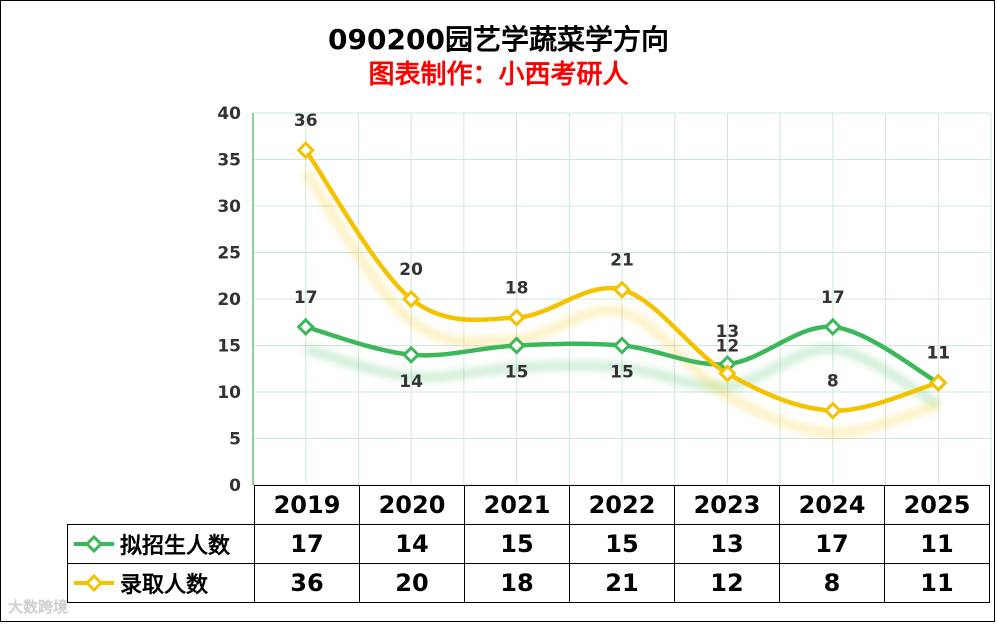 The image size is (997, 624). Describe the element at coordinates (833, 382) in the screenshot. I see `data-label: 8` at that location.